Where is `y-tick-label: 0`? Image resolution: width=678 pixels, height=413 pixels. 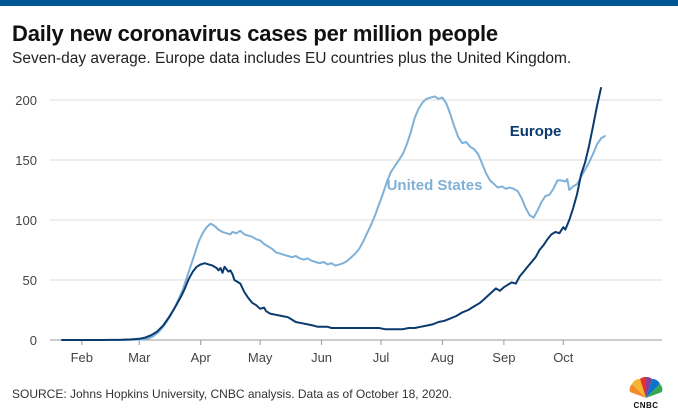 y-tick-label: 0 is located at coordinates (33, 340).